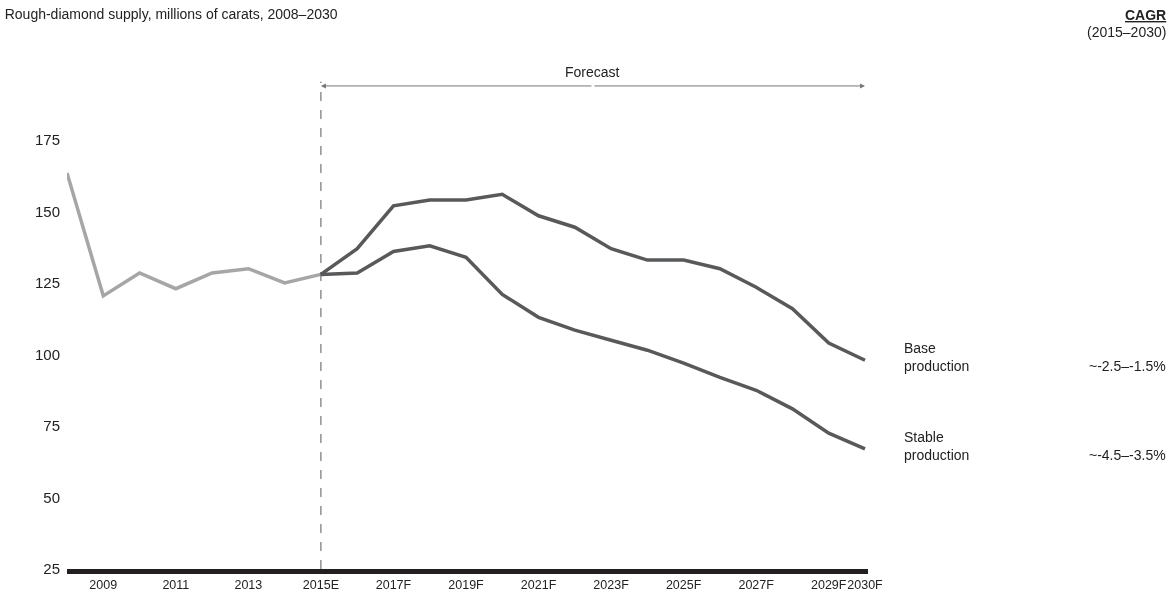  Describe the element at coordinates (393, 585) in the screenshot. I see `x-tick-label: 2017F` at that location.